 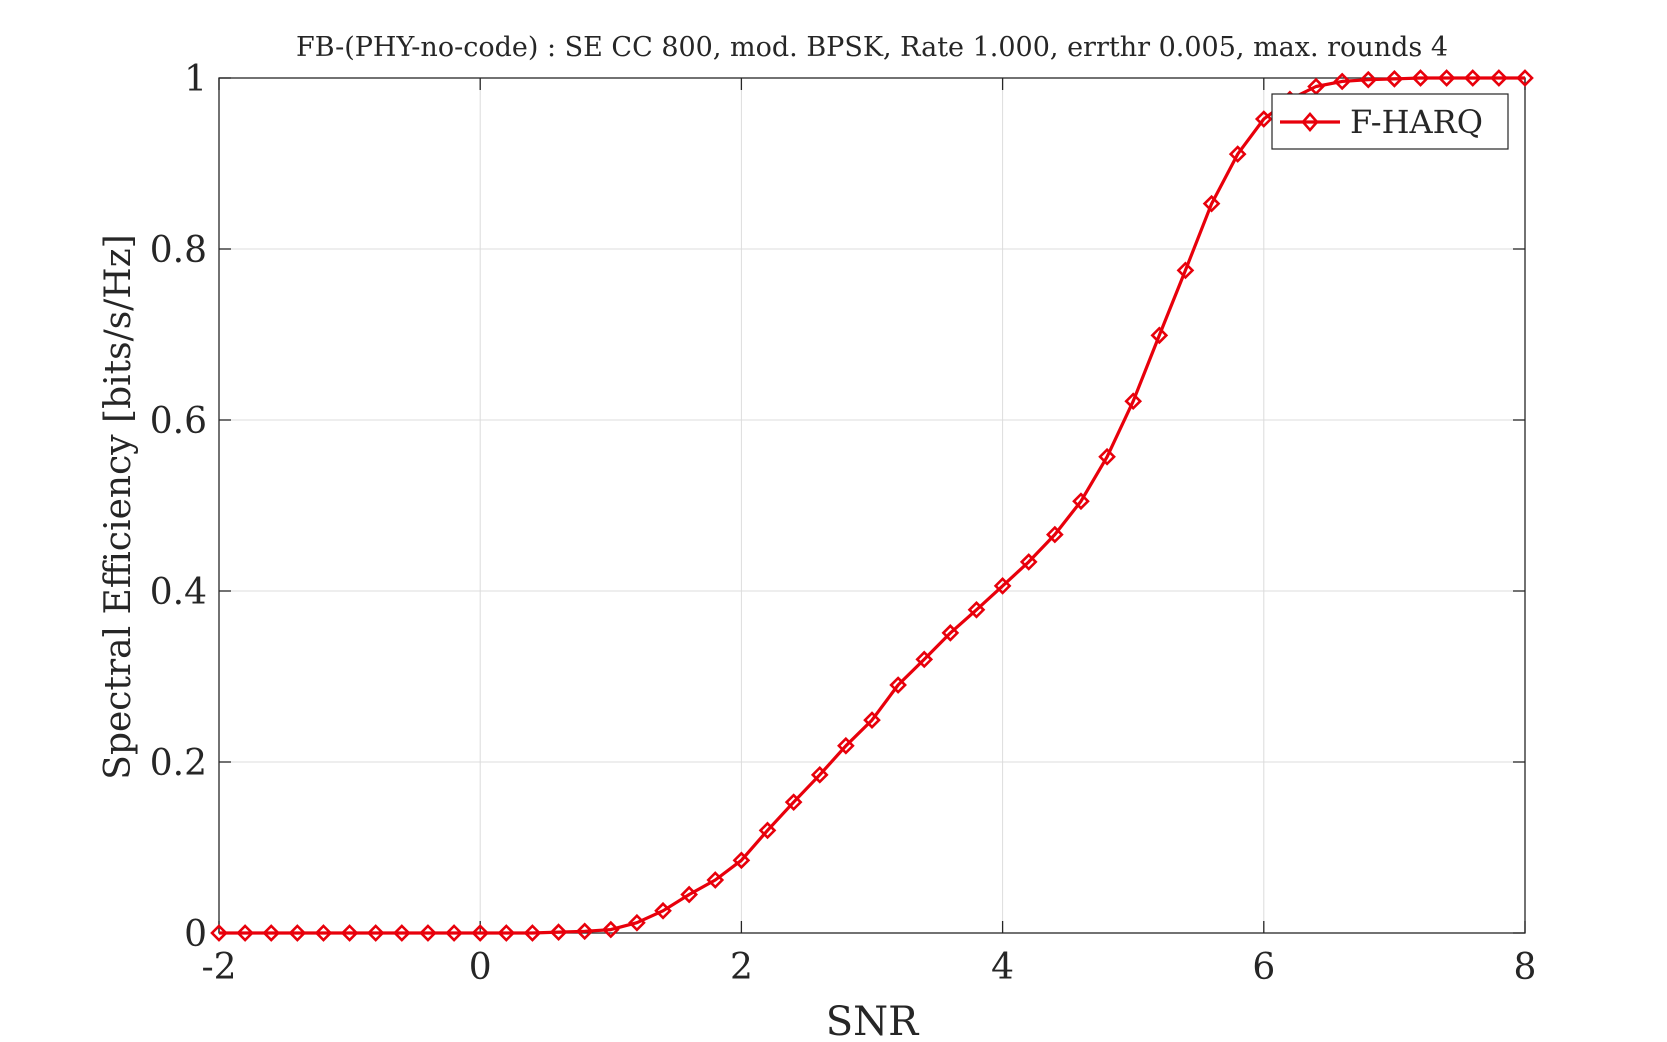 What do you see at coordinates (178, 421) in the screenshot?
I see `y-tick-label: 0.6` at bounding box center [178, 421].